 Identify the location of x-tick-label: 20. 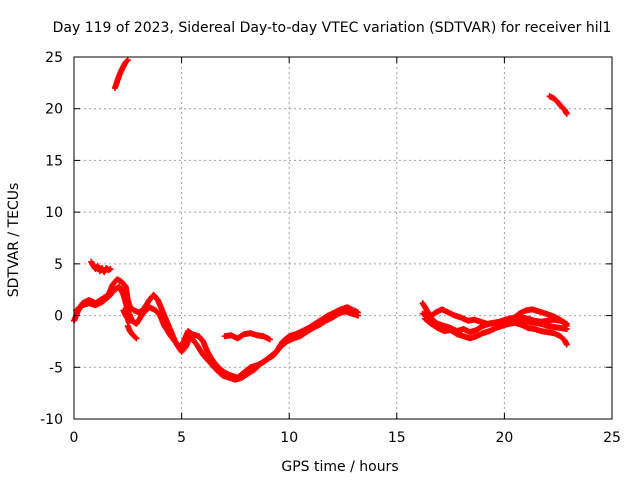
(504, 438).